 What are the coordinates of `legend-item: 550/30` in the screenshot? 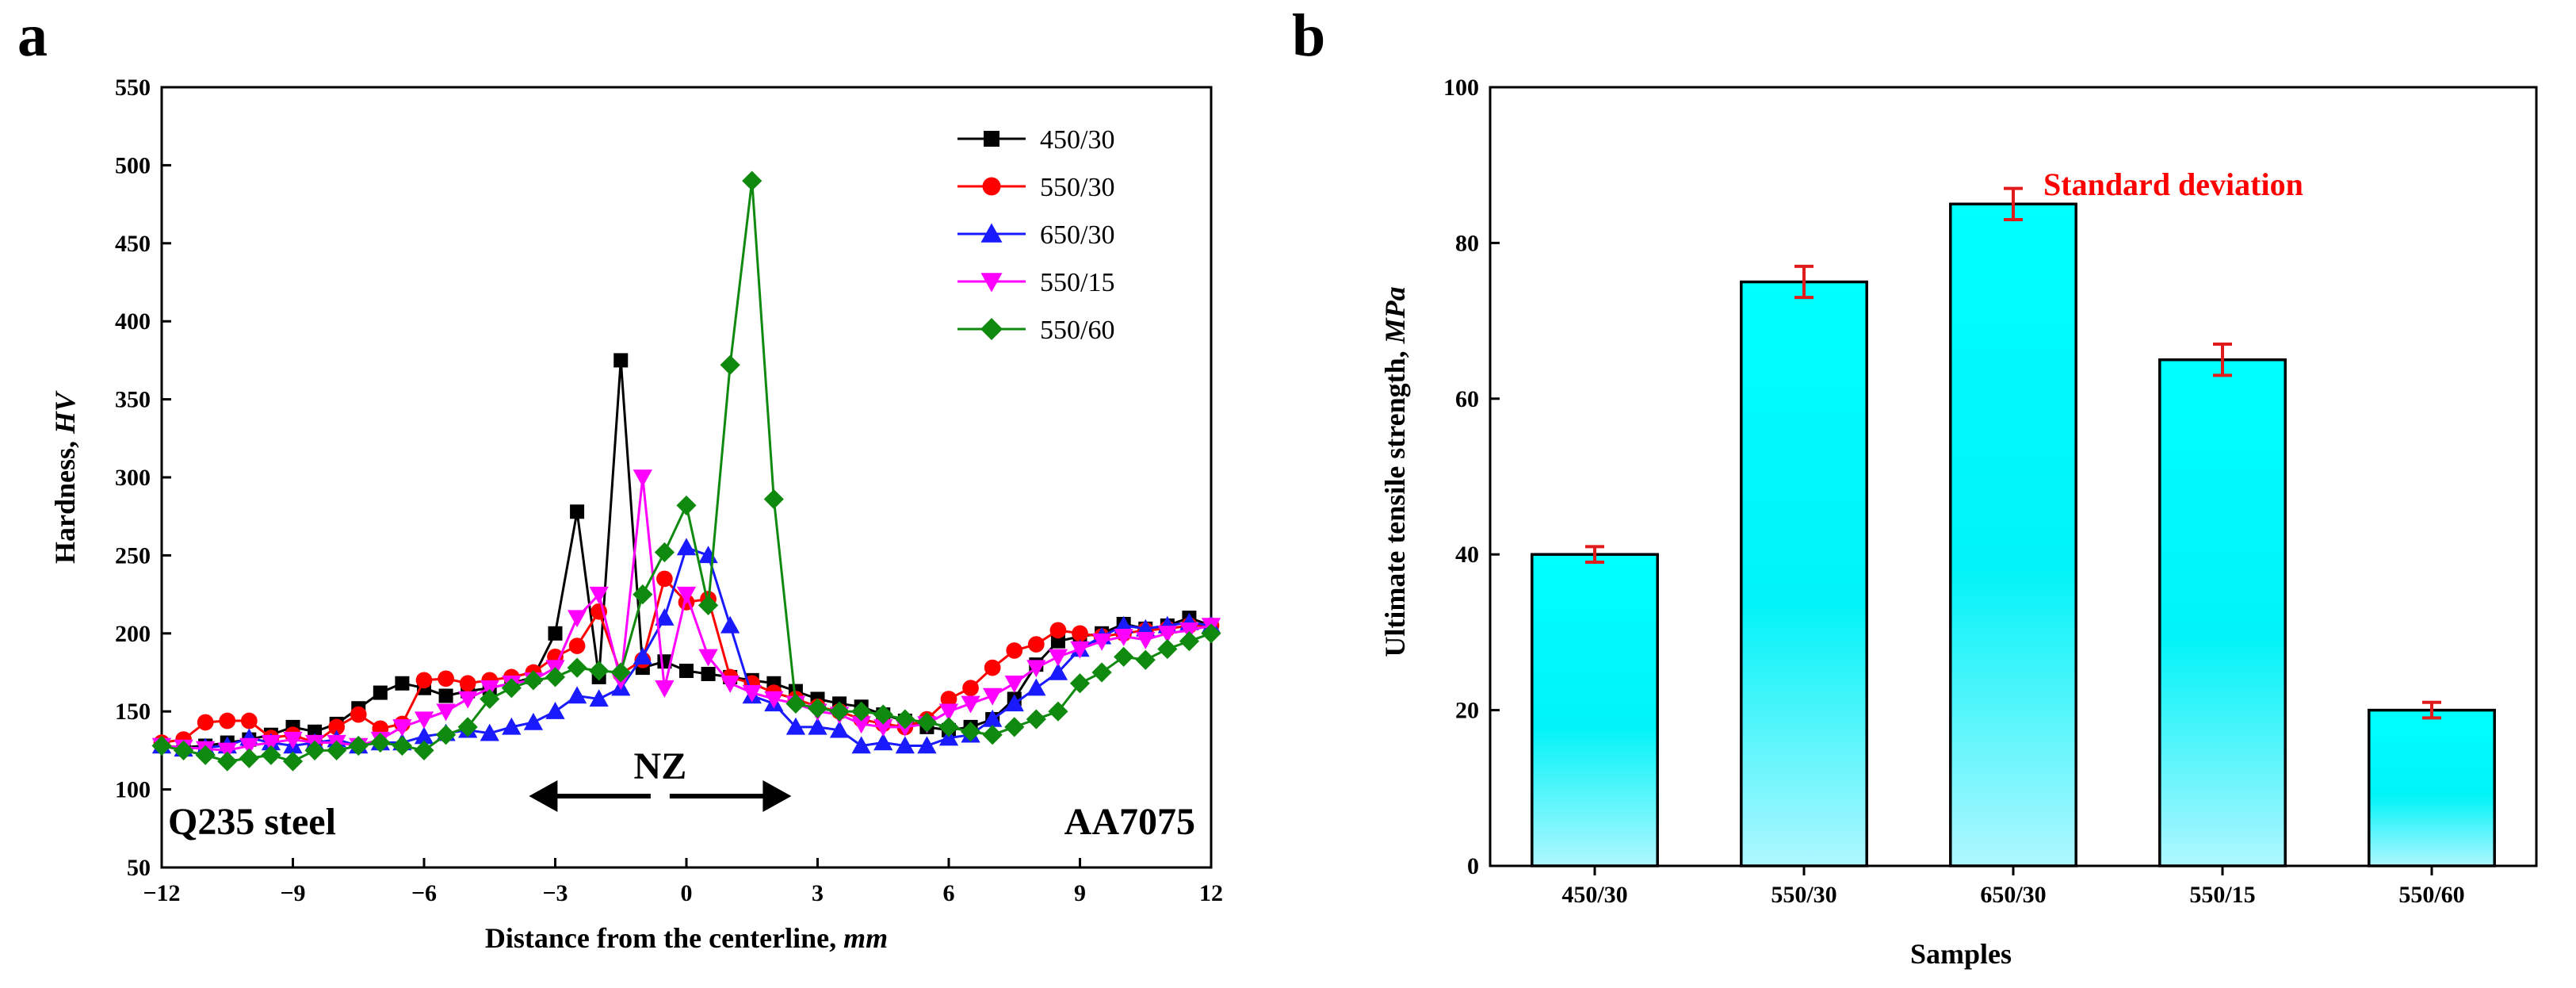 It's located at (1035, 187).